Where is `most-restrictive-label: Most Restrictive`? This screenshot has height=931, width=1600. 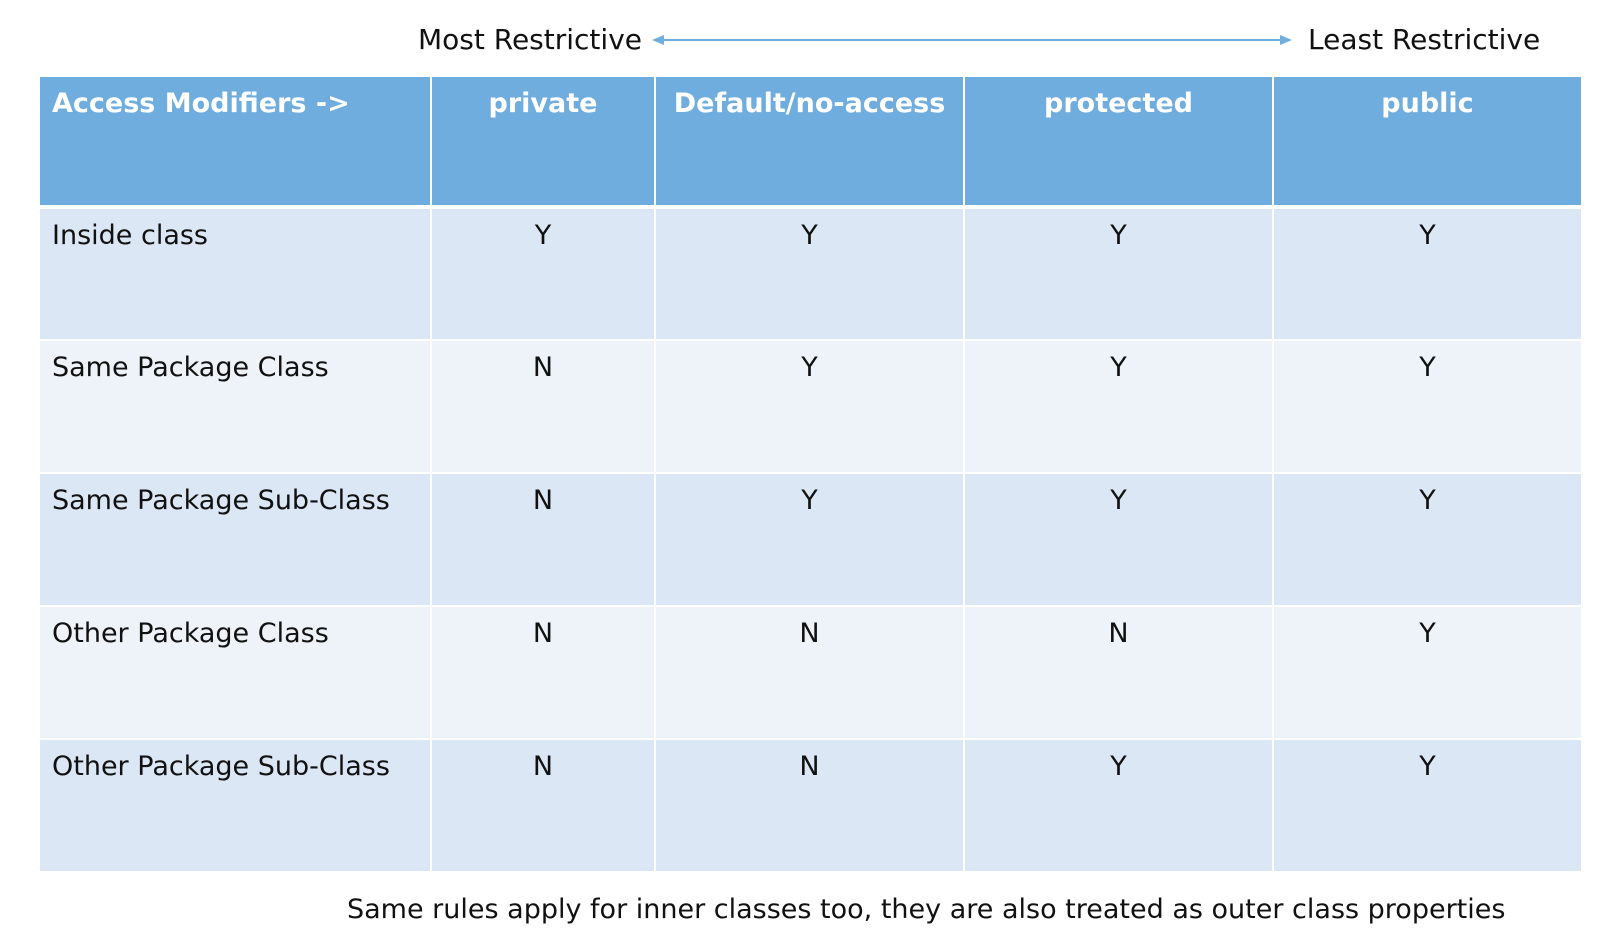
most-restrictive-label: Most Restrictive is located at coordinates (530, 39).